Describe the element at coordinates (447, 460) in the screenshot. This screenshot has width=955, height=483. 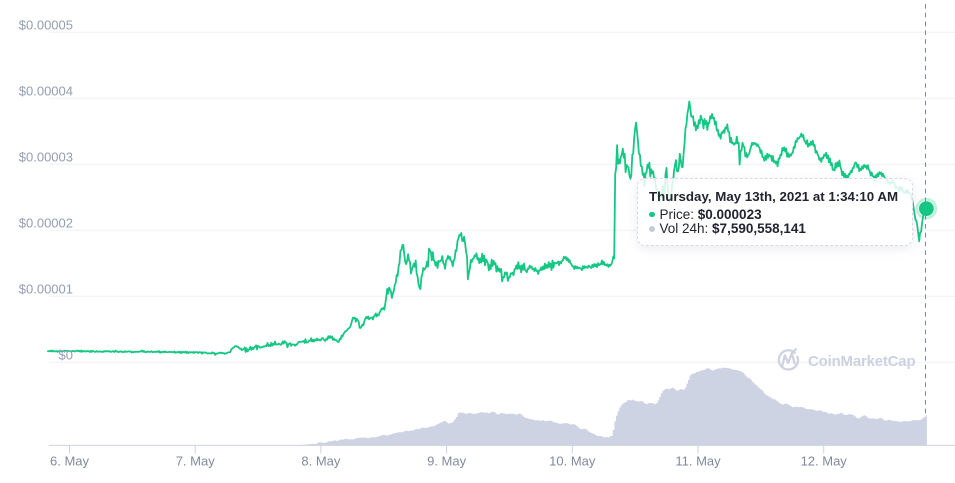
I see `svg-text: 9. May` at that location.